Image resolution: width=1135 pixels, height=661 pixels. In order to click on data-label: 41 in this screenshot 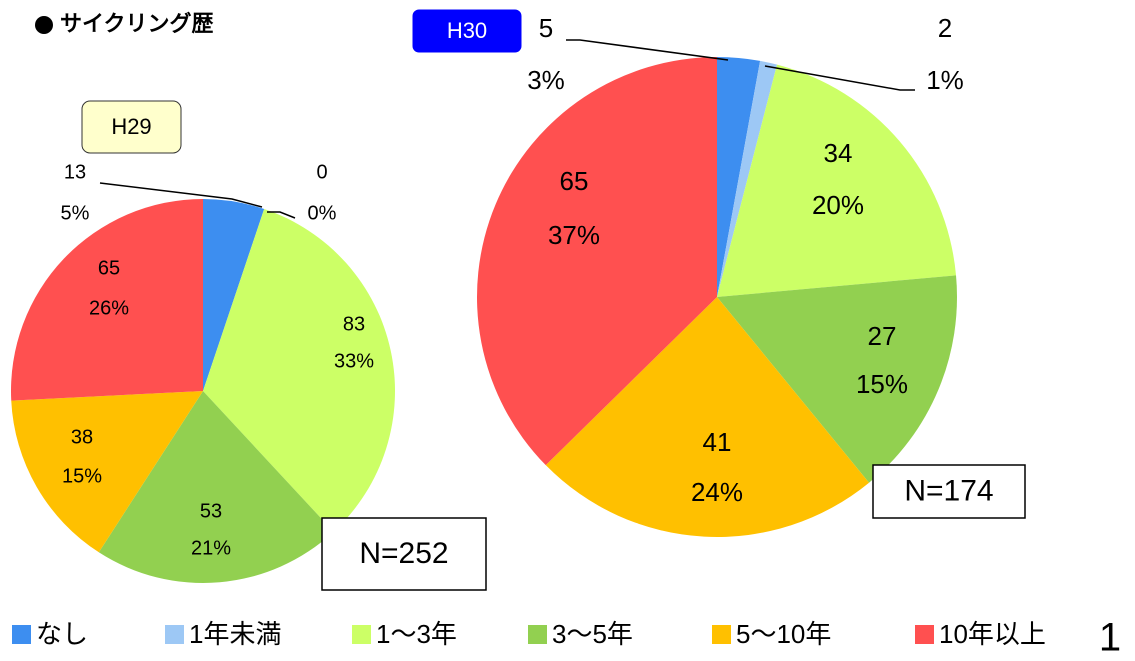, I will do `click(717, 442)`.